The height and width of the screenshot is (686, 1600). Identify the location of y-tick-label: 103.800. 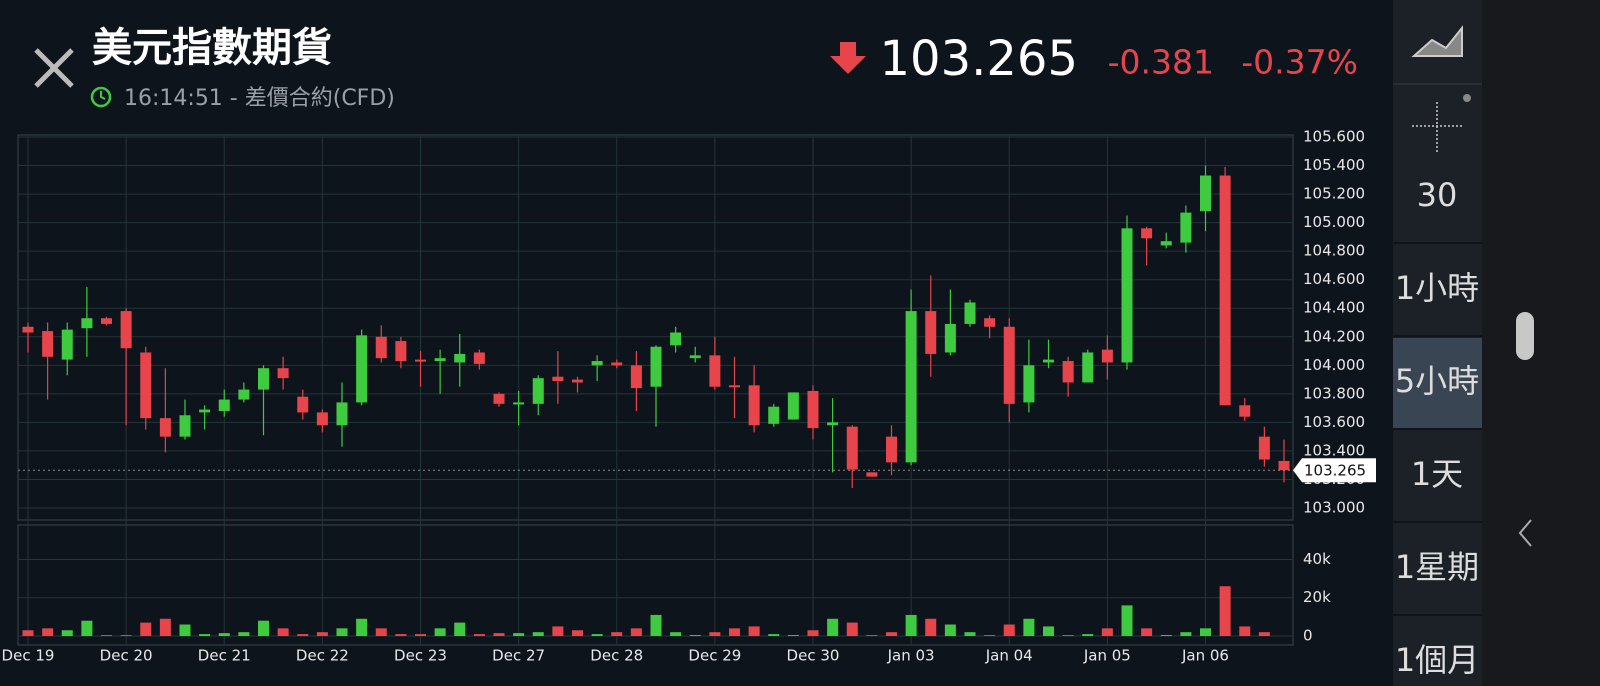
(1334, 393).